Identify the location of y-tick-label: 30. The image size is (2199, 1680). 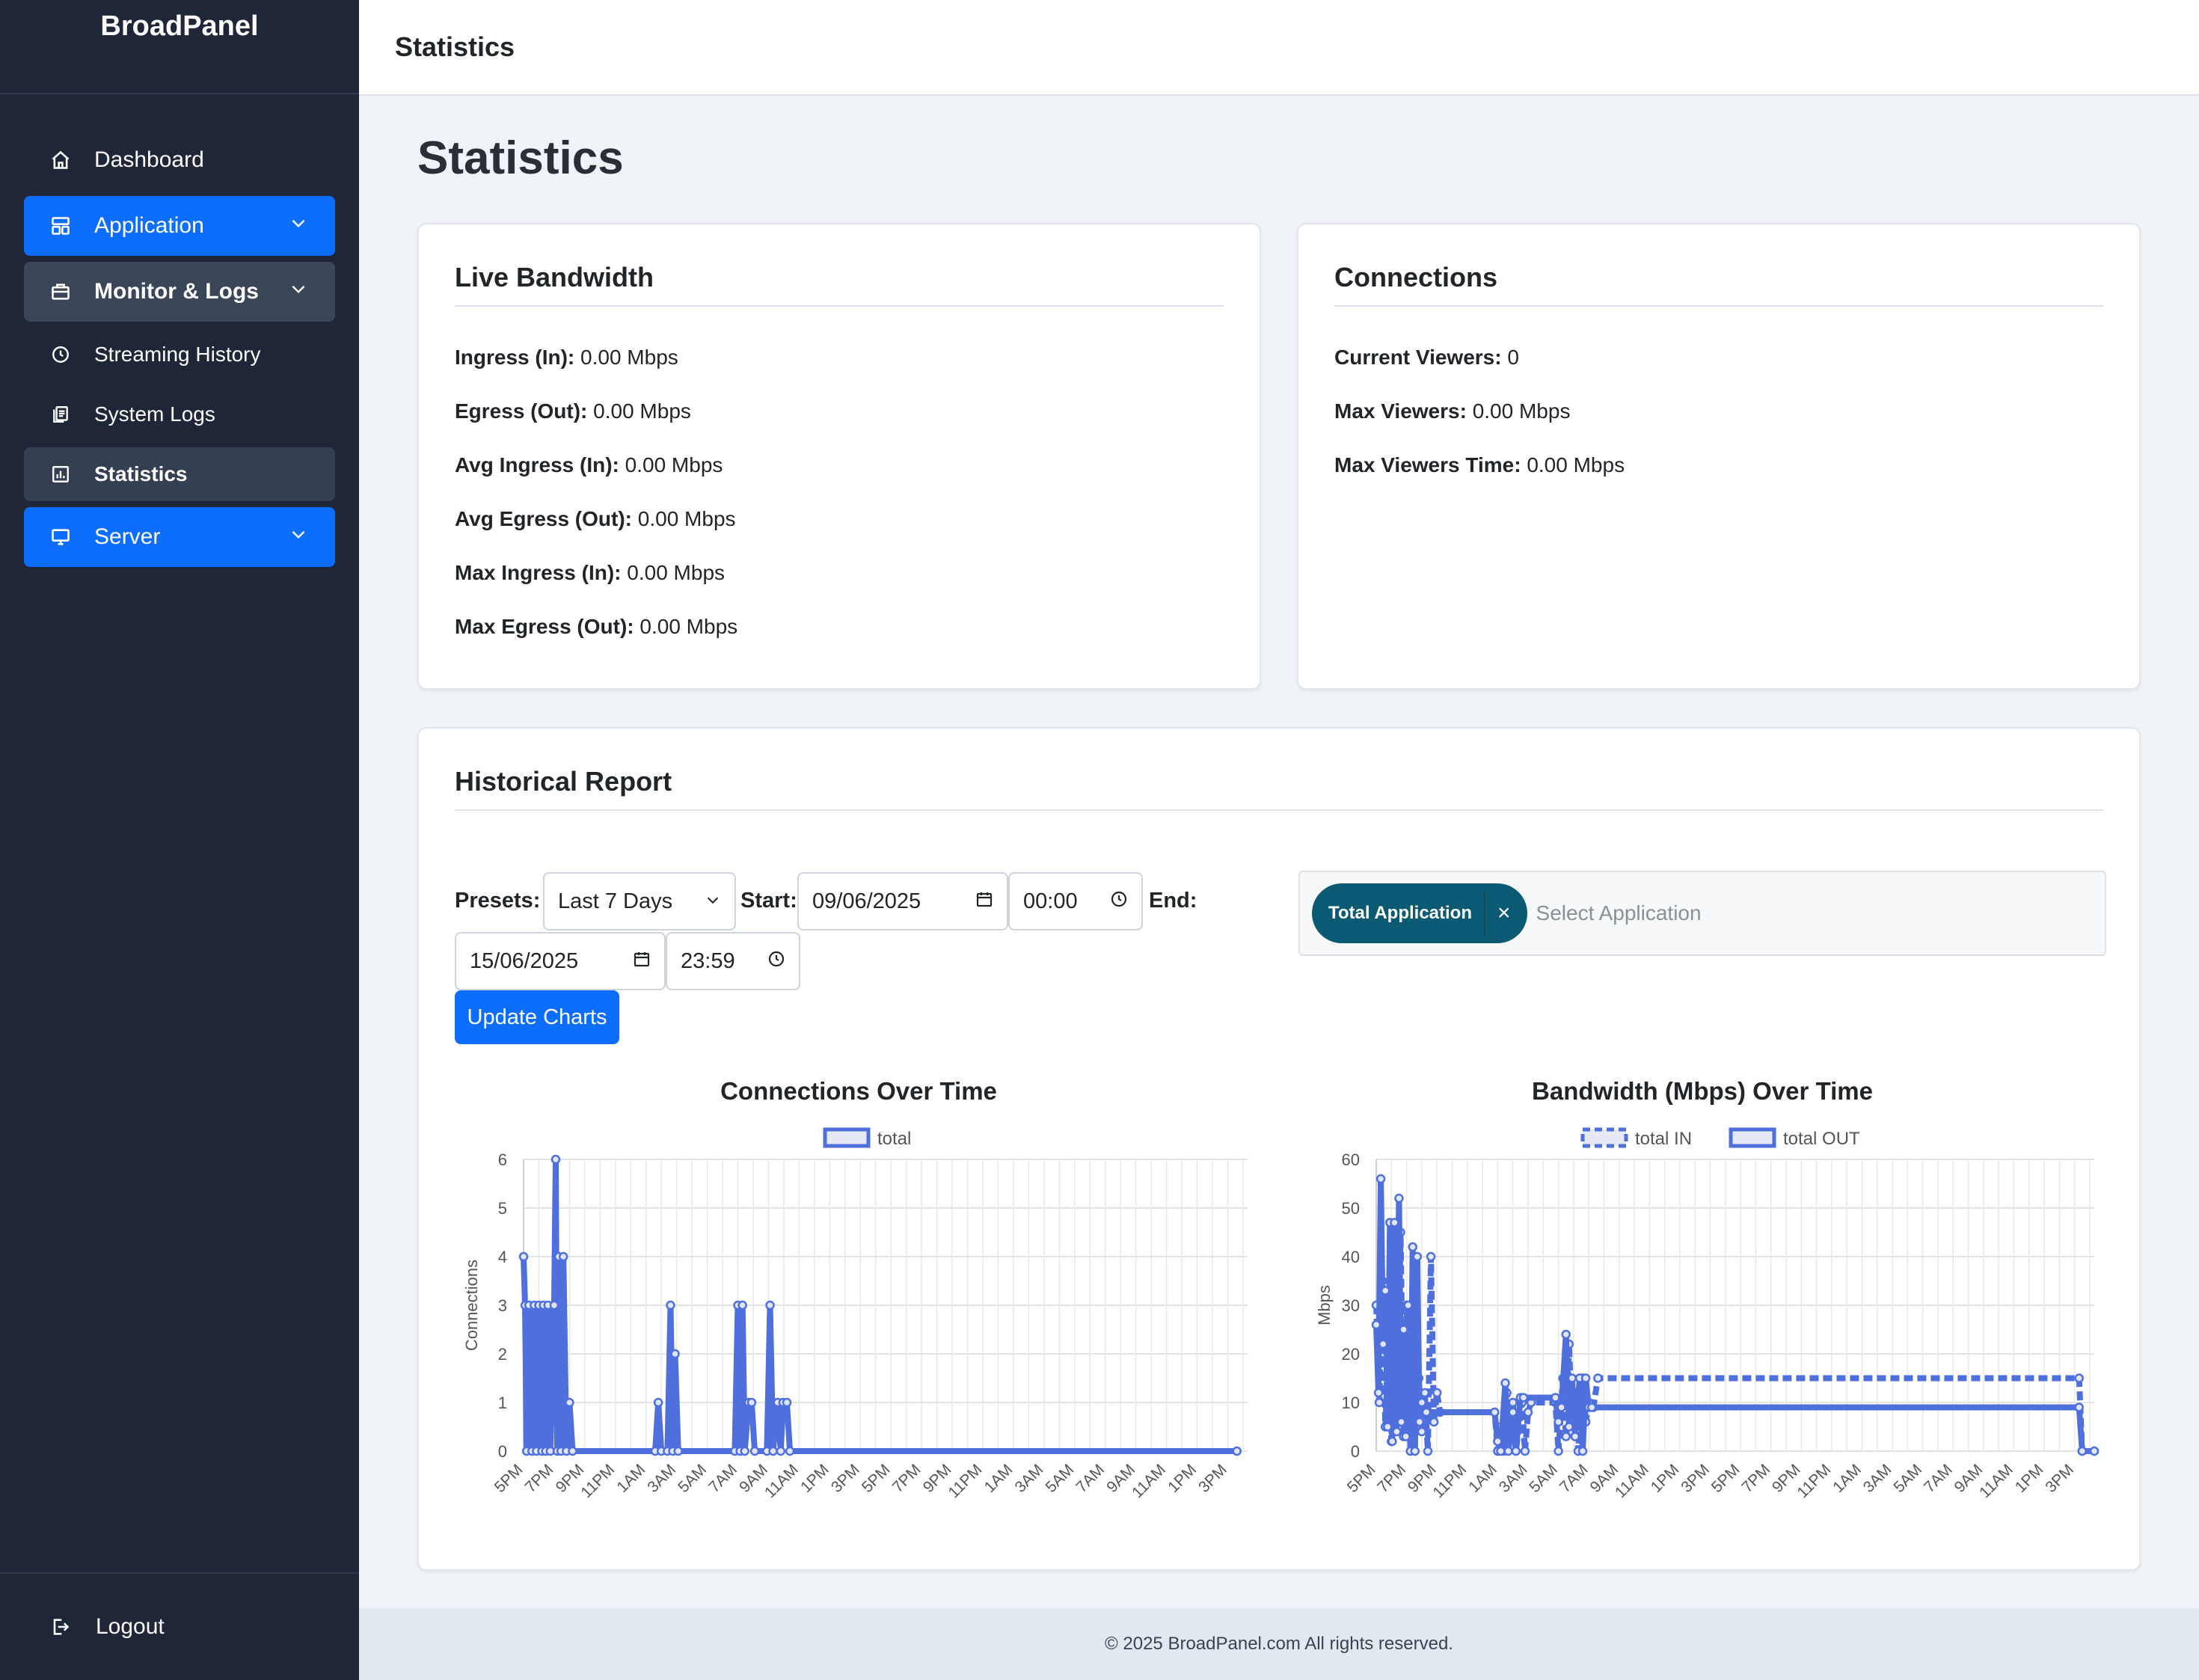
(1351, 1305).